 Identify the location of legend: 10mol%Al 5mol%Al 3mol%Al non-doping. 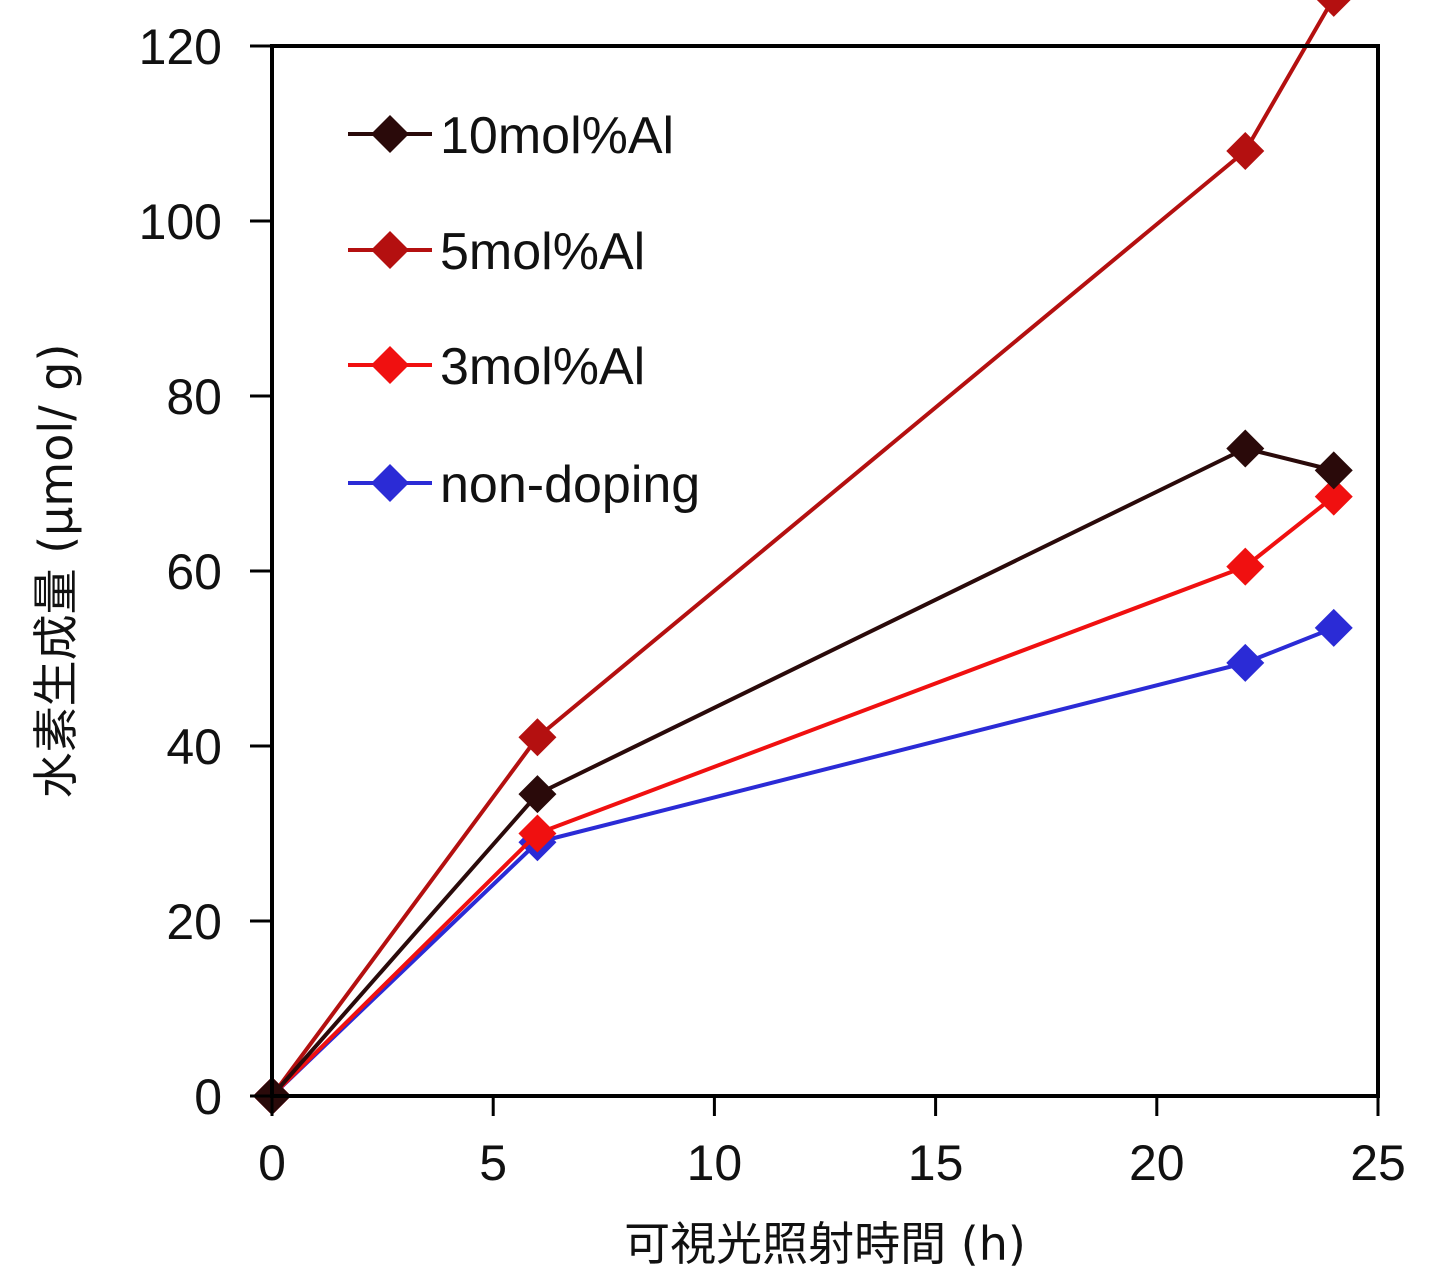
(524, 310).